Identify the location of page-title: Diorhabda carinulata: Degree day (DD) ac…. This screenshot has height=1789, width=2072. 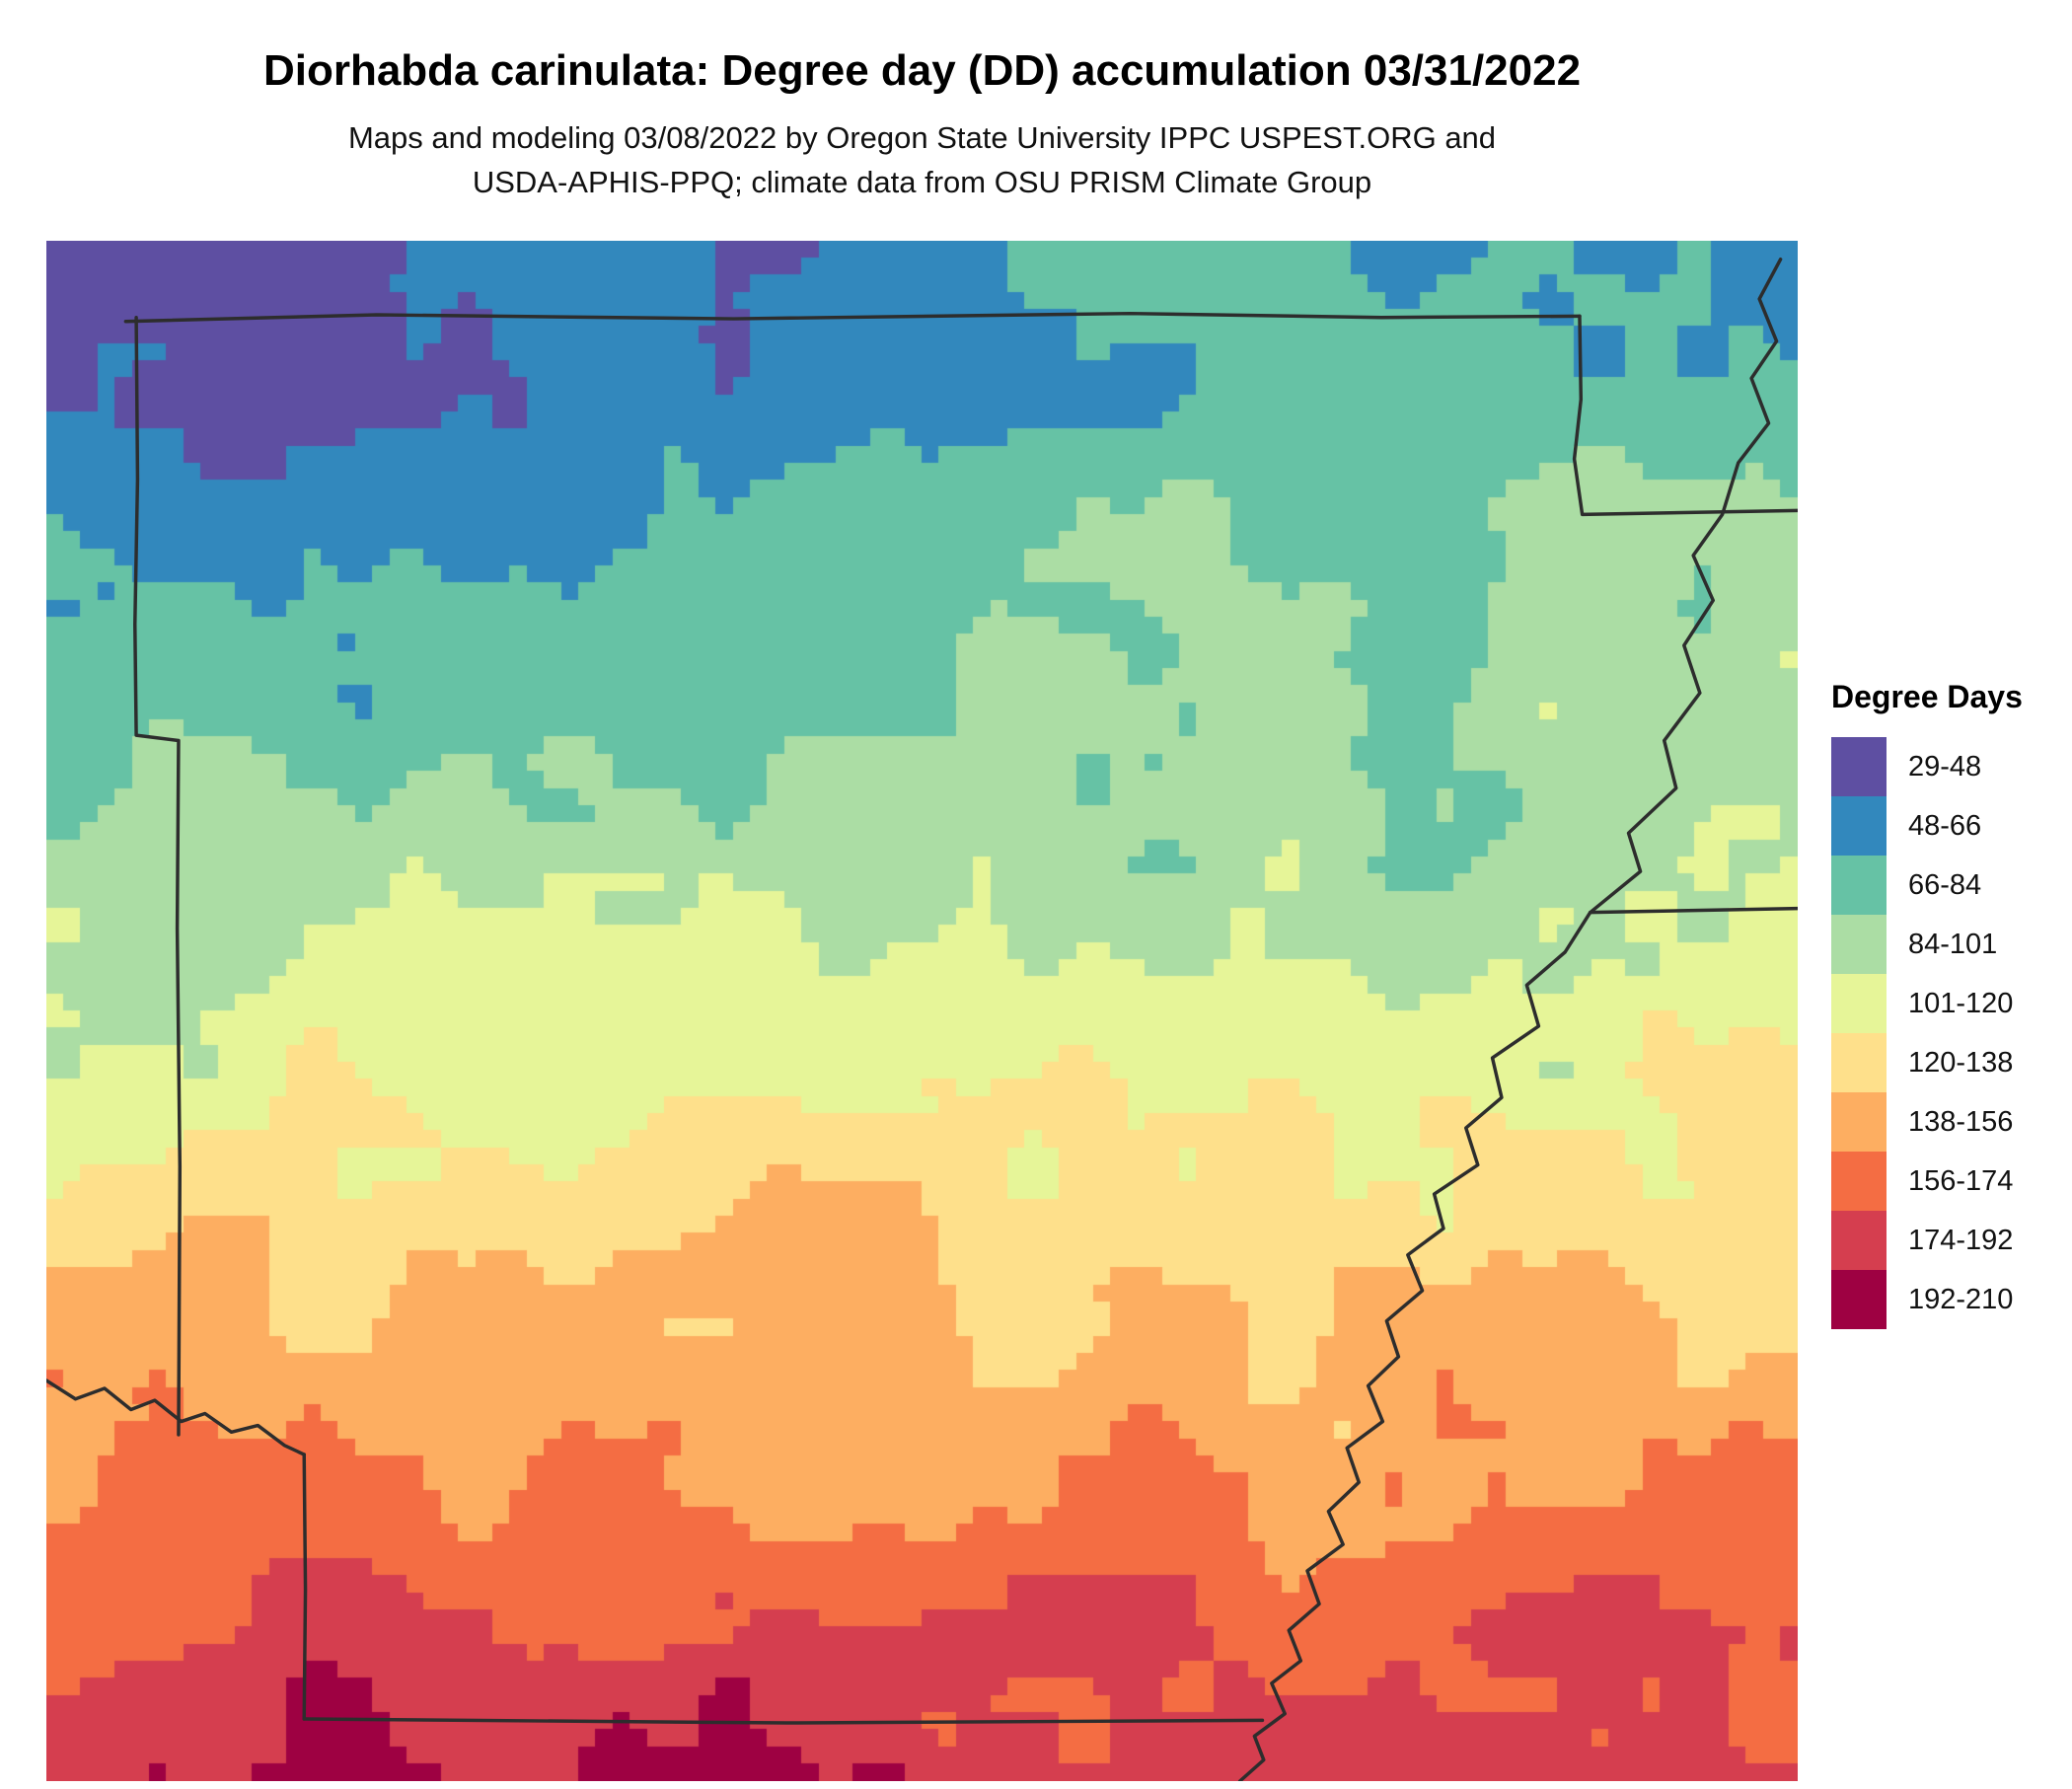
(922, 70).